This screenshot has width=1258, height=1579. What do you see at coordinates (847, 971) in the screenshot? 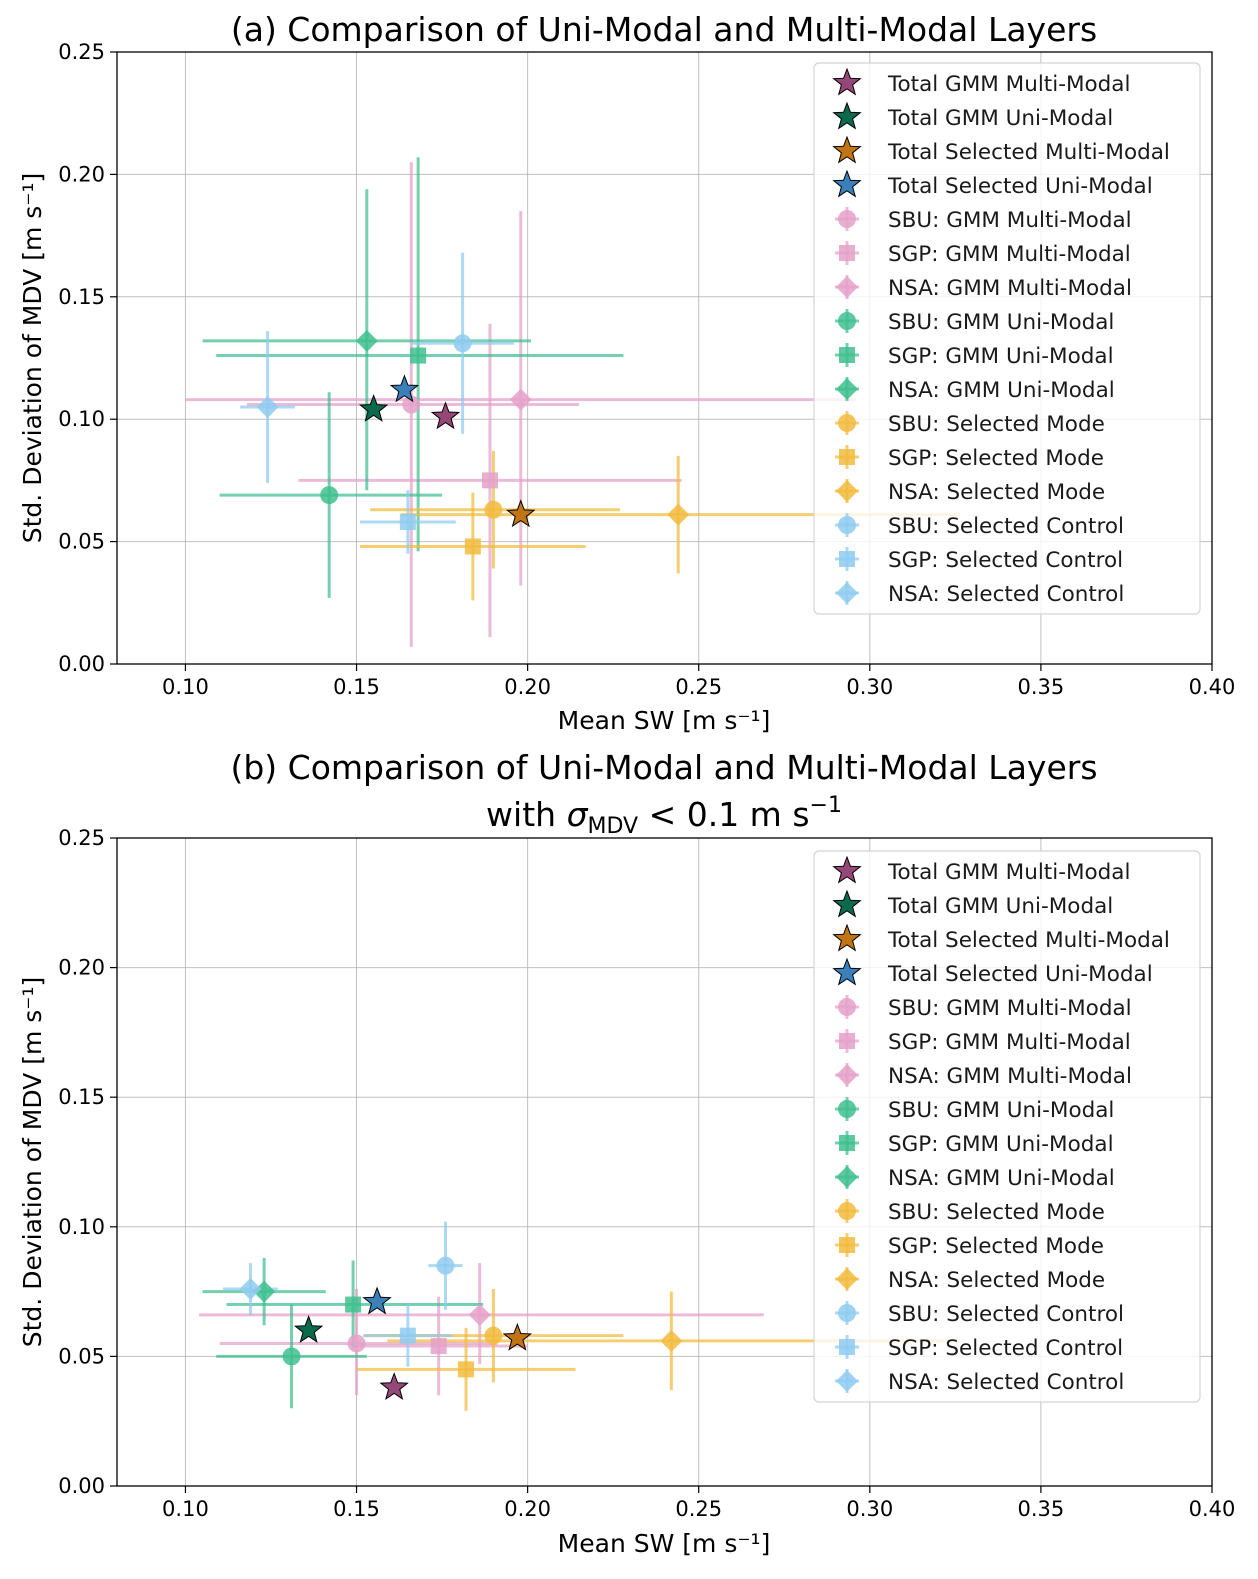
I see `panel-b-legend-total-selected-uni-modal-symbol` at bounding box center [847, 971].